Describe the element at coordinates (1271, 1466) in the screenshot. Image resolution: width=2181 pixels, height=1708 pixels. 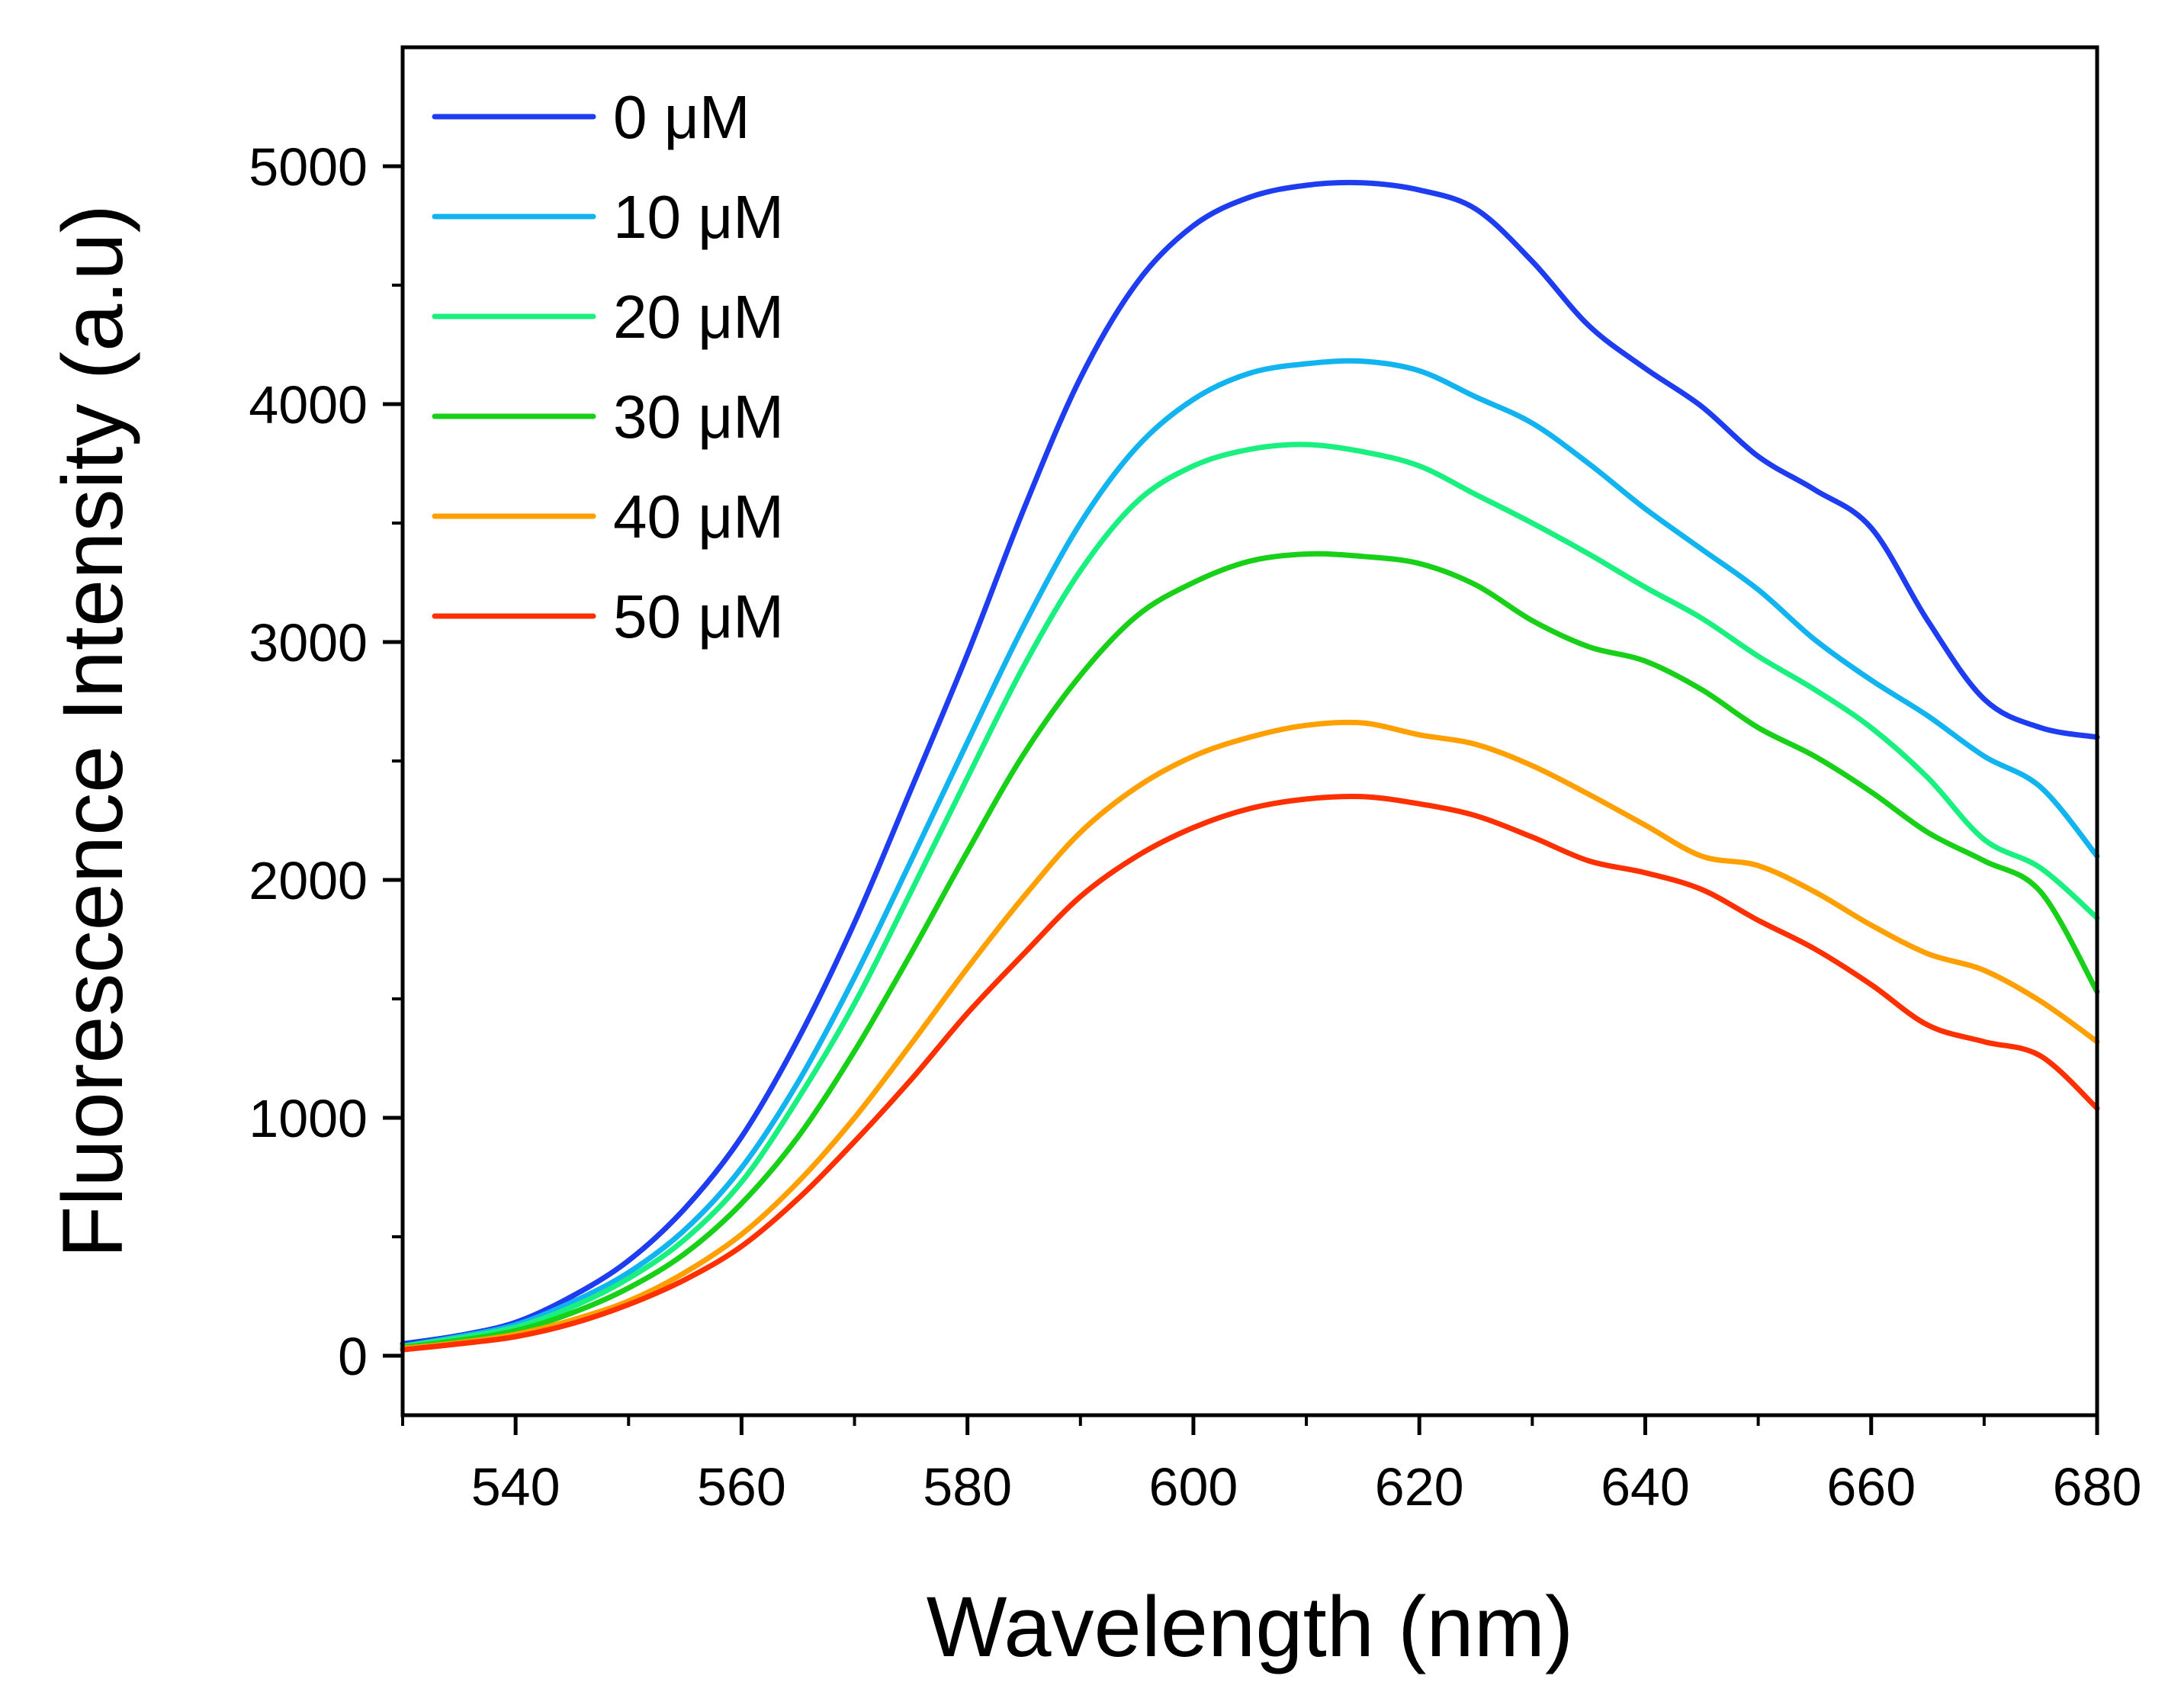
I see `x-axis: 540 560 580 600 620 640 660 680` at that location.